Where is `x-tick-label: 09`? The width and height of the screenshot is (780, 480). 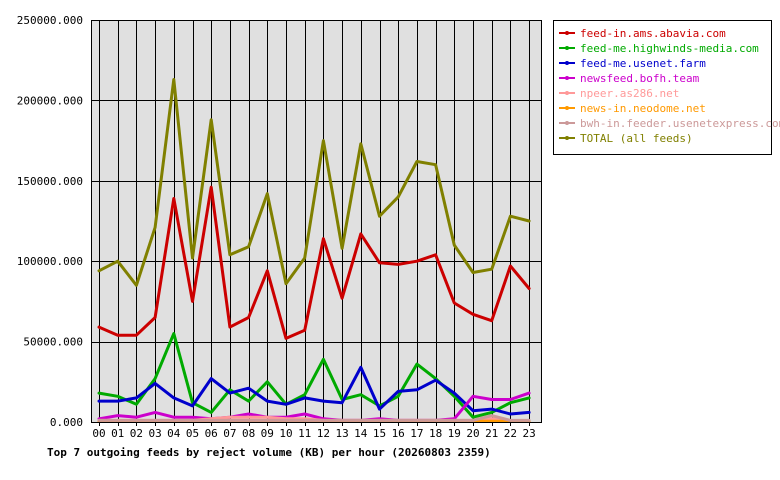
x-tick-label: 09 is located at coordinates (267, 433).